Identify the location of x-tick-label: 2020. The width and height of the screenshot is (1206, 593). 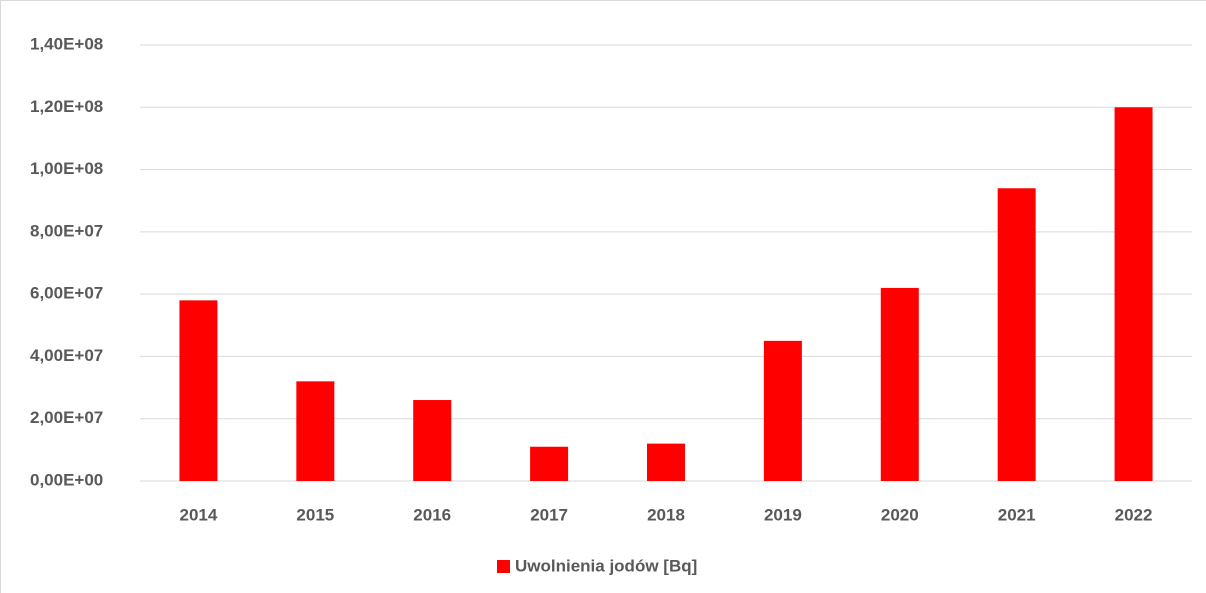
(900, 514).